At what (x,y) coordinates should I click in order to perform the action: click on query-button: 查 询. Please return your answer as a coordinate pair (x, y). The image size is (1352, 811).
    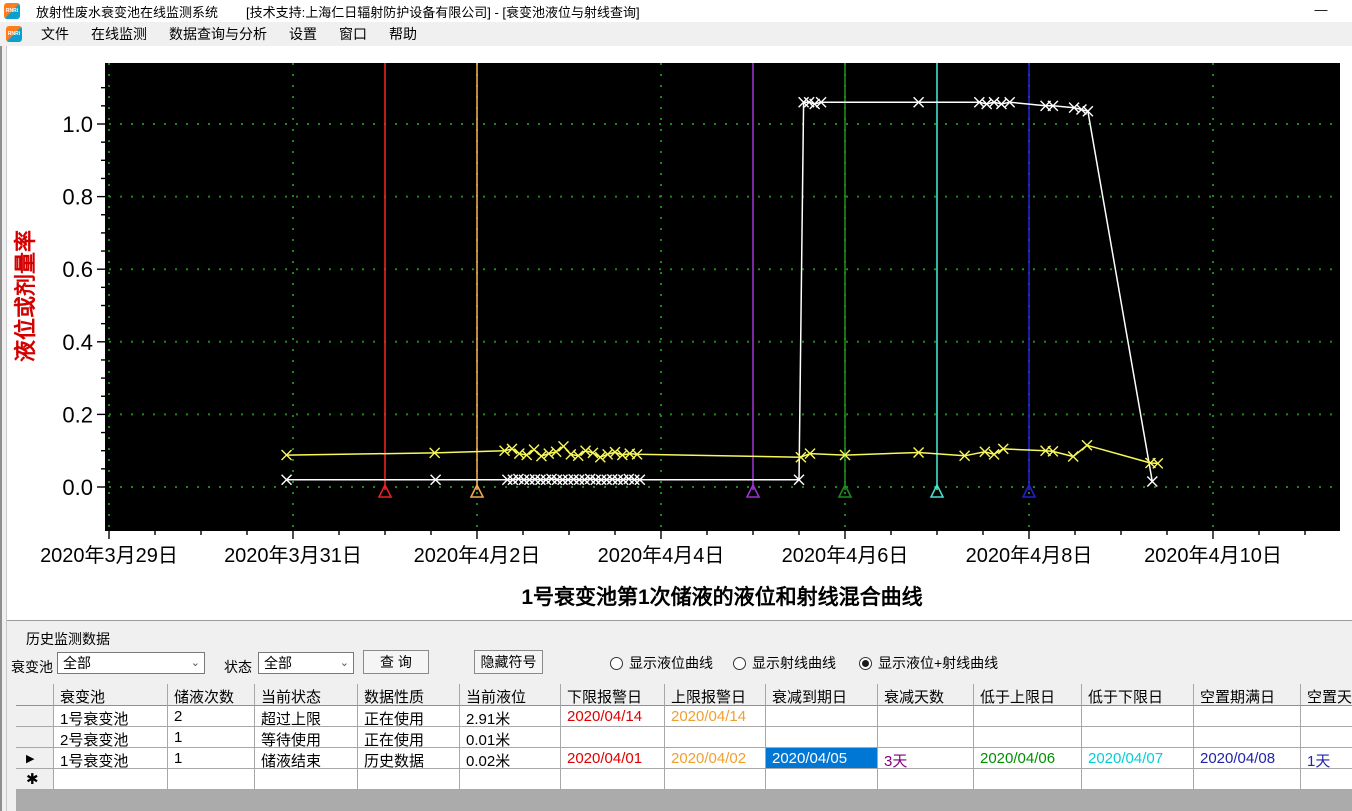
    Looking at the image, I should click on (396, 662).